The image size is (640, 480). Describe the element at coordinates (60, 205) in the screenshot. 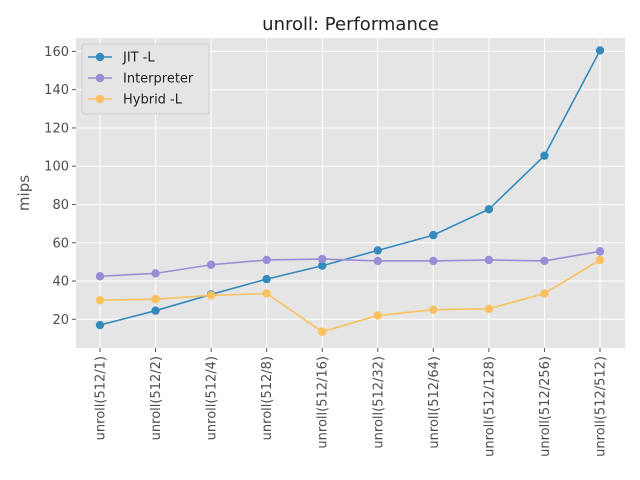

I see `y-tick-label: 80` at that location.